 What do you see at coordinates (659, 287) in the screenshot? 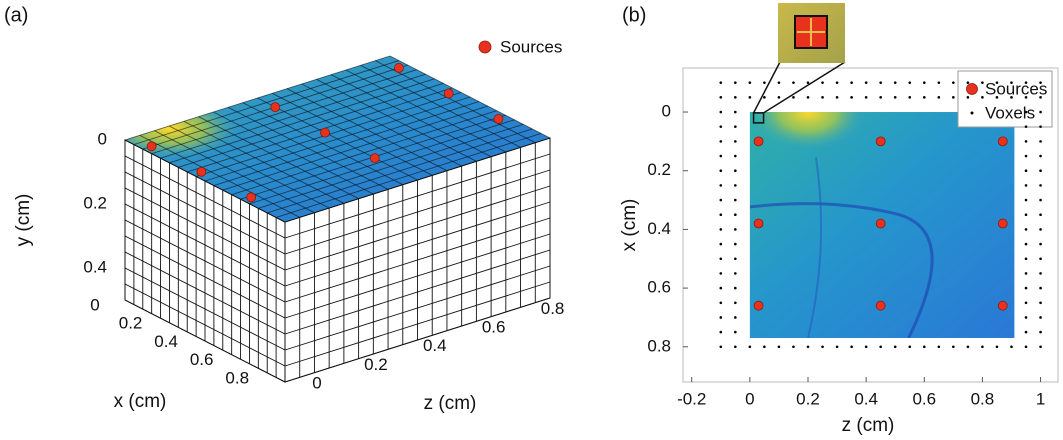
I see `y-tick-label: 0.6` at bounding box center [659, 287].